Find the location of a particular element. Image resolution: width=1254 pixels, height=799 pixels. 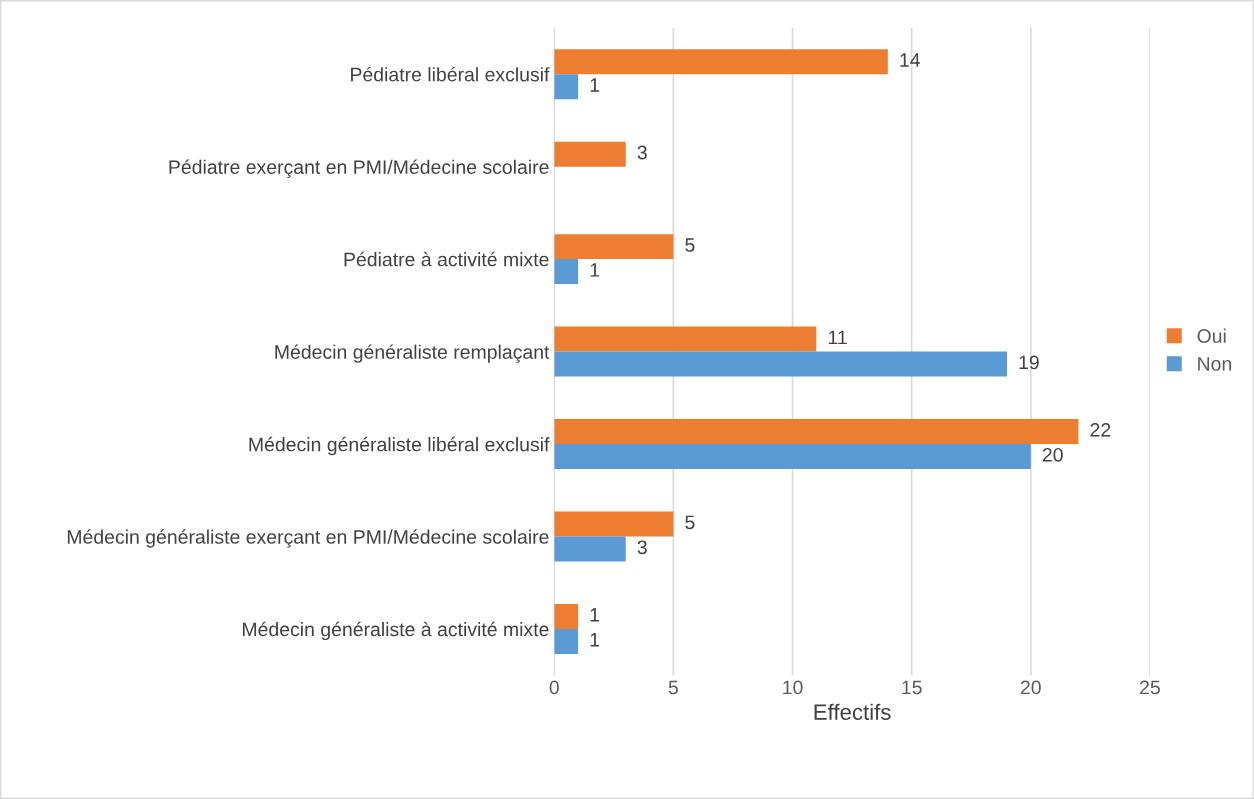

x-tick-label: 15 is located at coordinates (912, 687).